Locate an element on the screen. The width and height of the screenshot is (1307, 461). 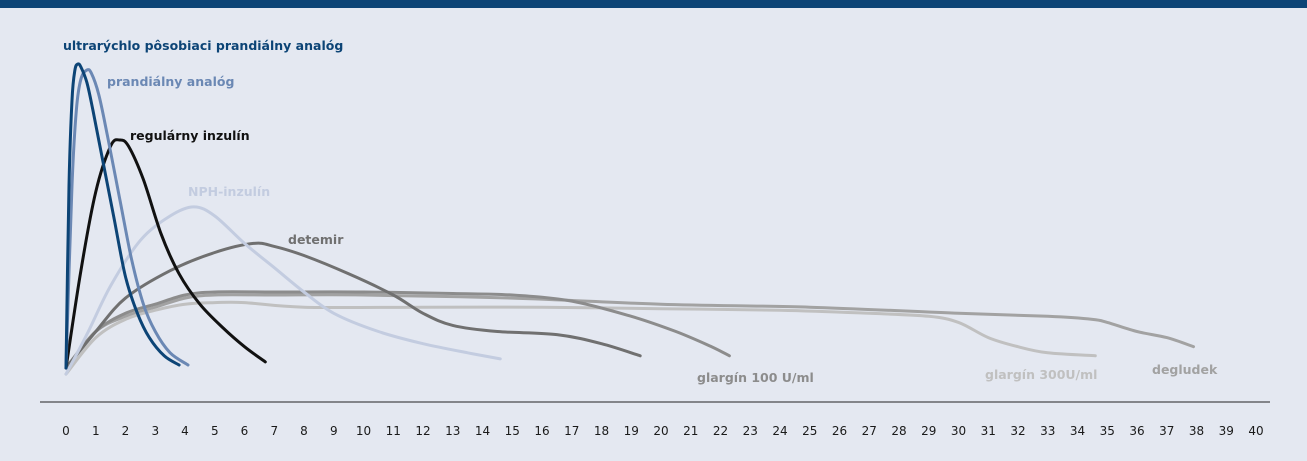
x-tick-label: 24 is located at coordinates (779, 431).